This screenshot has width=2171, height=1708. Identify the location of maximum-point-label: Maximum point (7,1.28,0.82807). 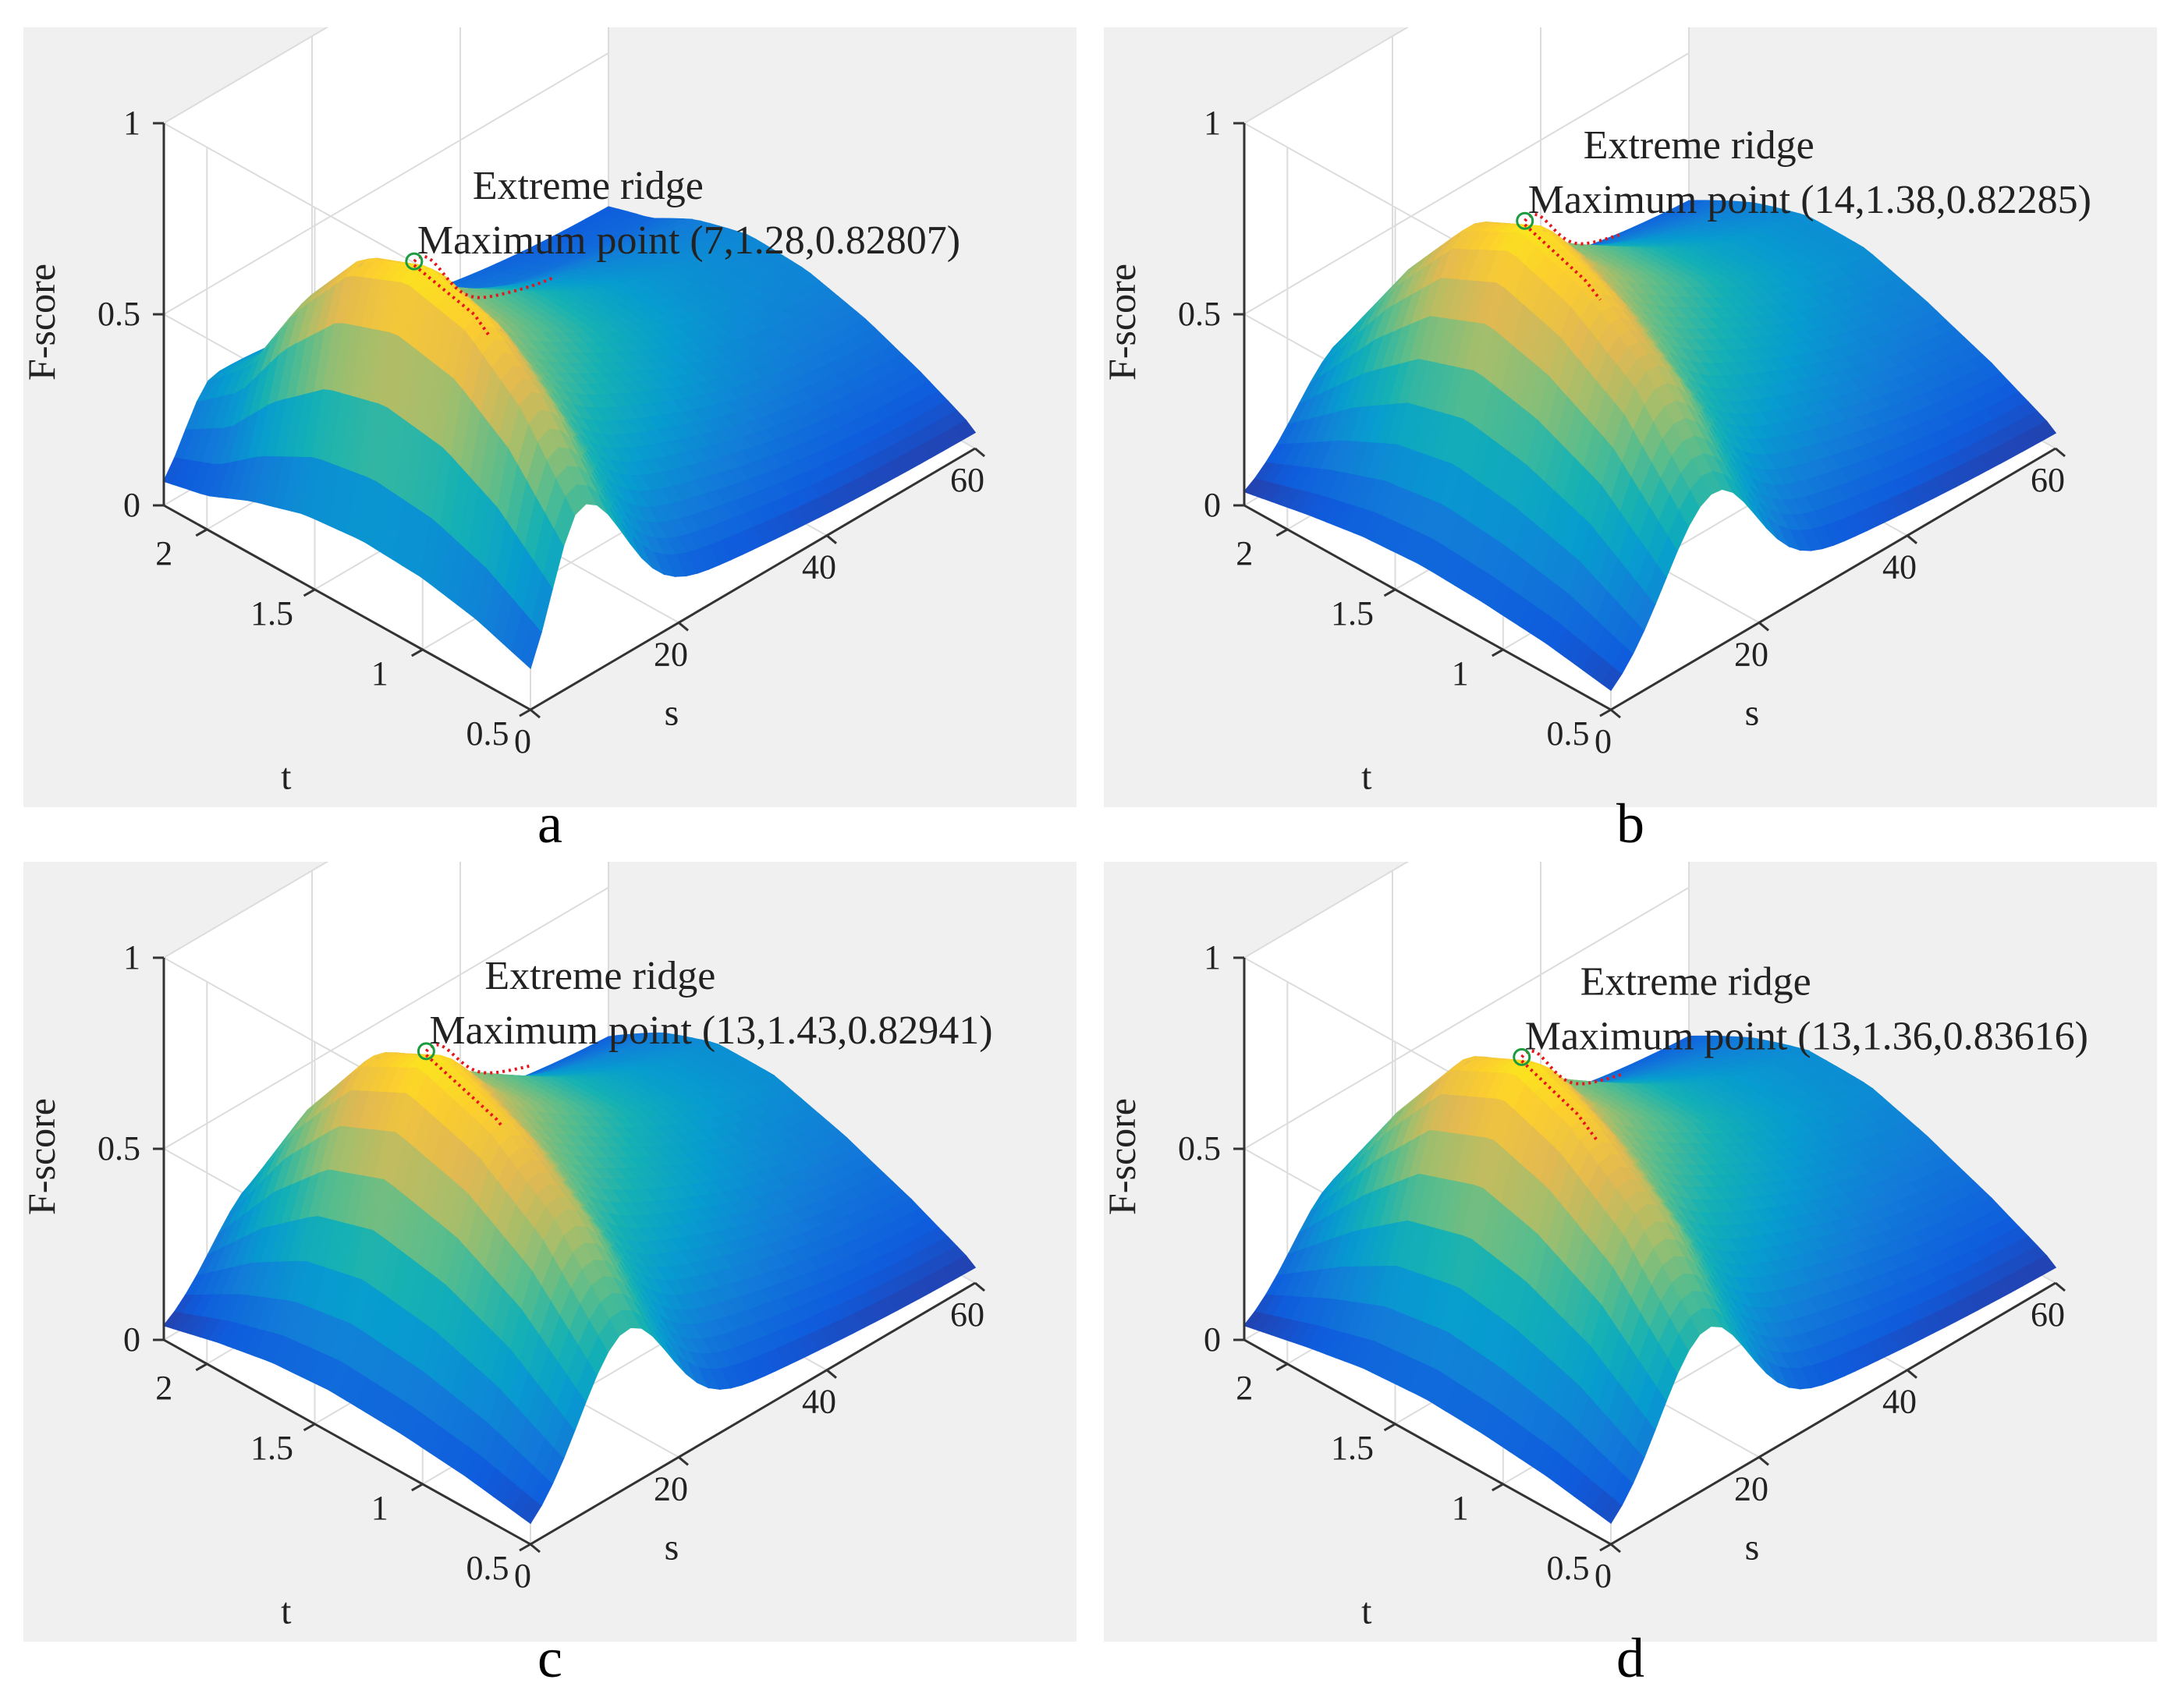
(689, 240).